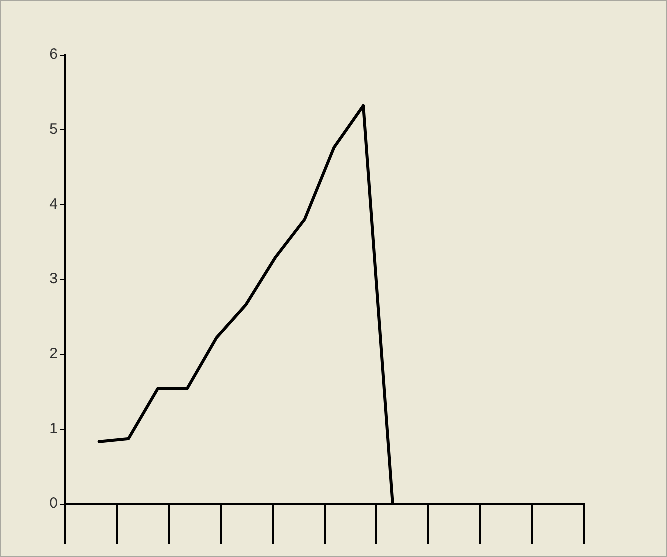  What do you see at coordinates (54, 129) in the screenshot?
I see `y-tick-label: 5` at bounding box center [54, 129].